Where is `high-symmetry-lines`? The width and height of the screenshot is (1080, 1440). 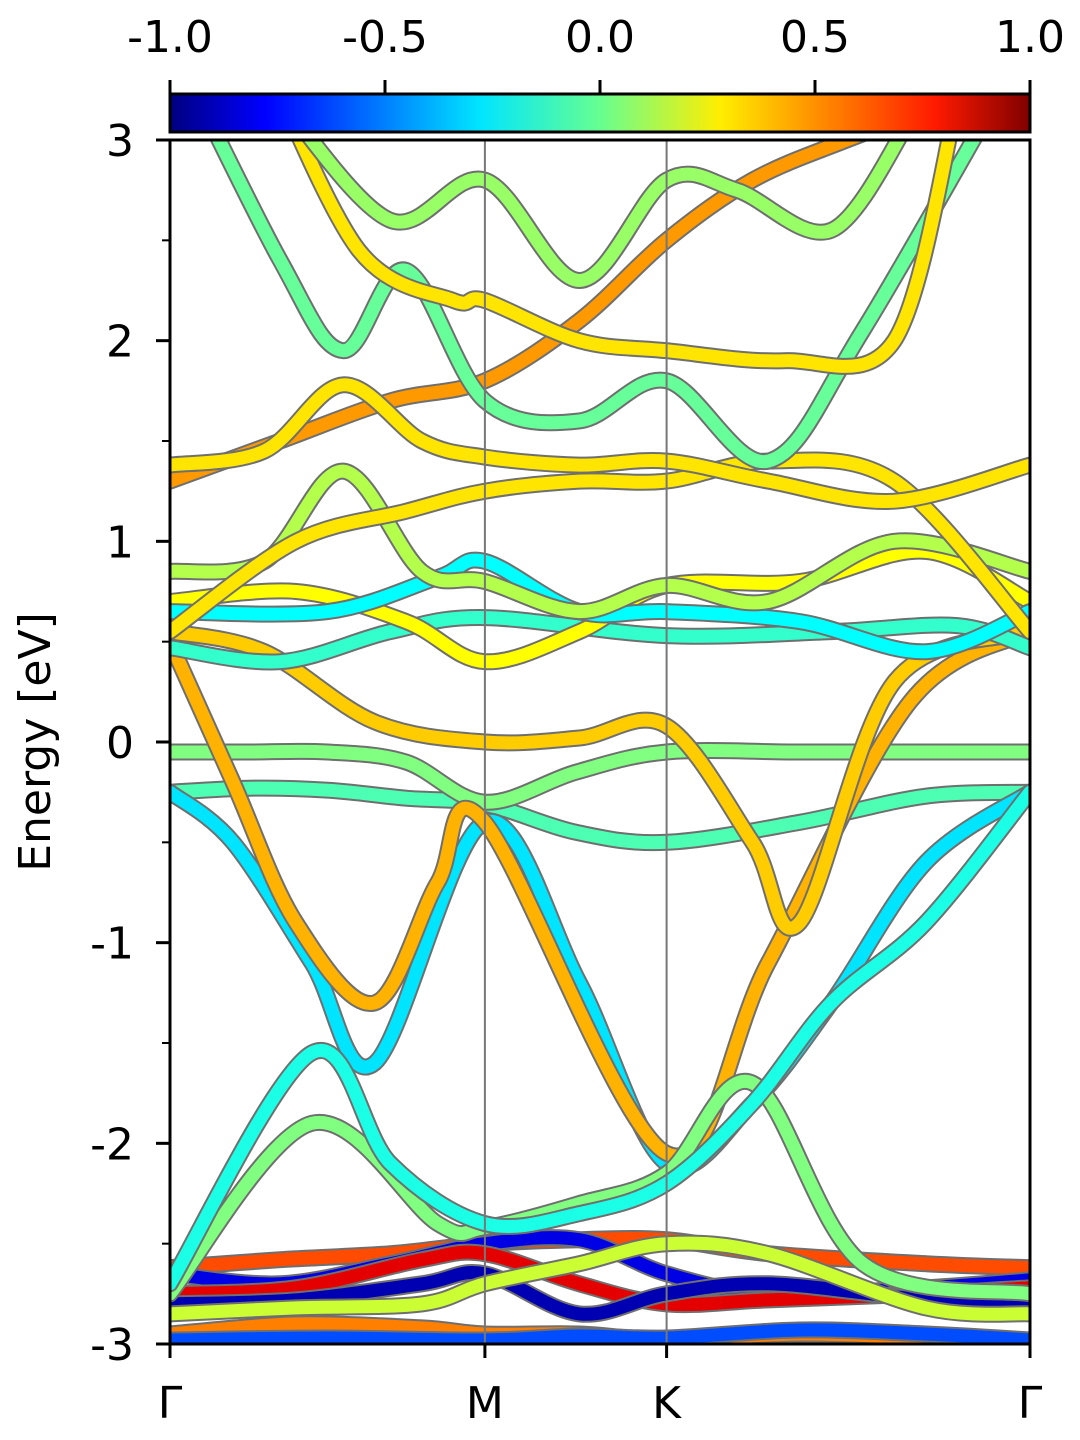
high-symmetry-lines is located at coordinates (575, 742).